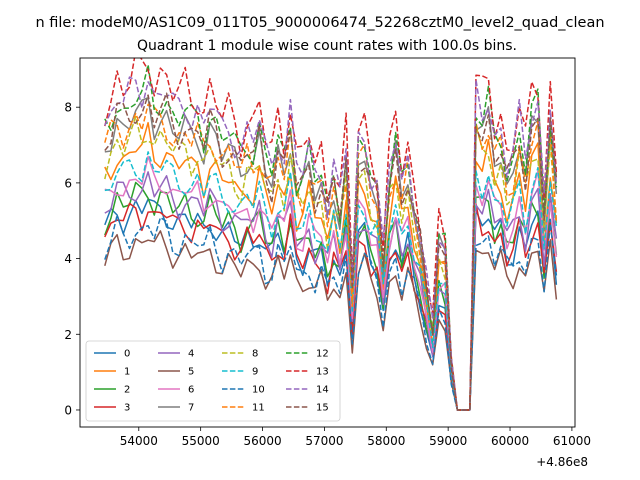 The image size is (640, 480). Describe the element at coordinates (68, 183) in the screenshot. I see `y-tick-label-3: 6` at that location.